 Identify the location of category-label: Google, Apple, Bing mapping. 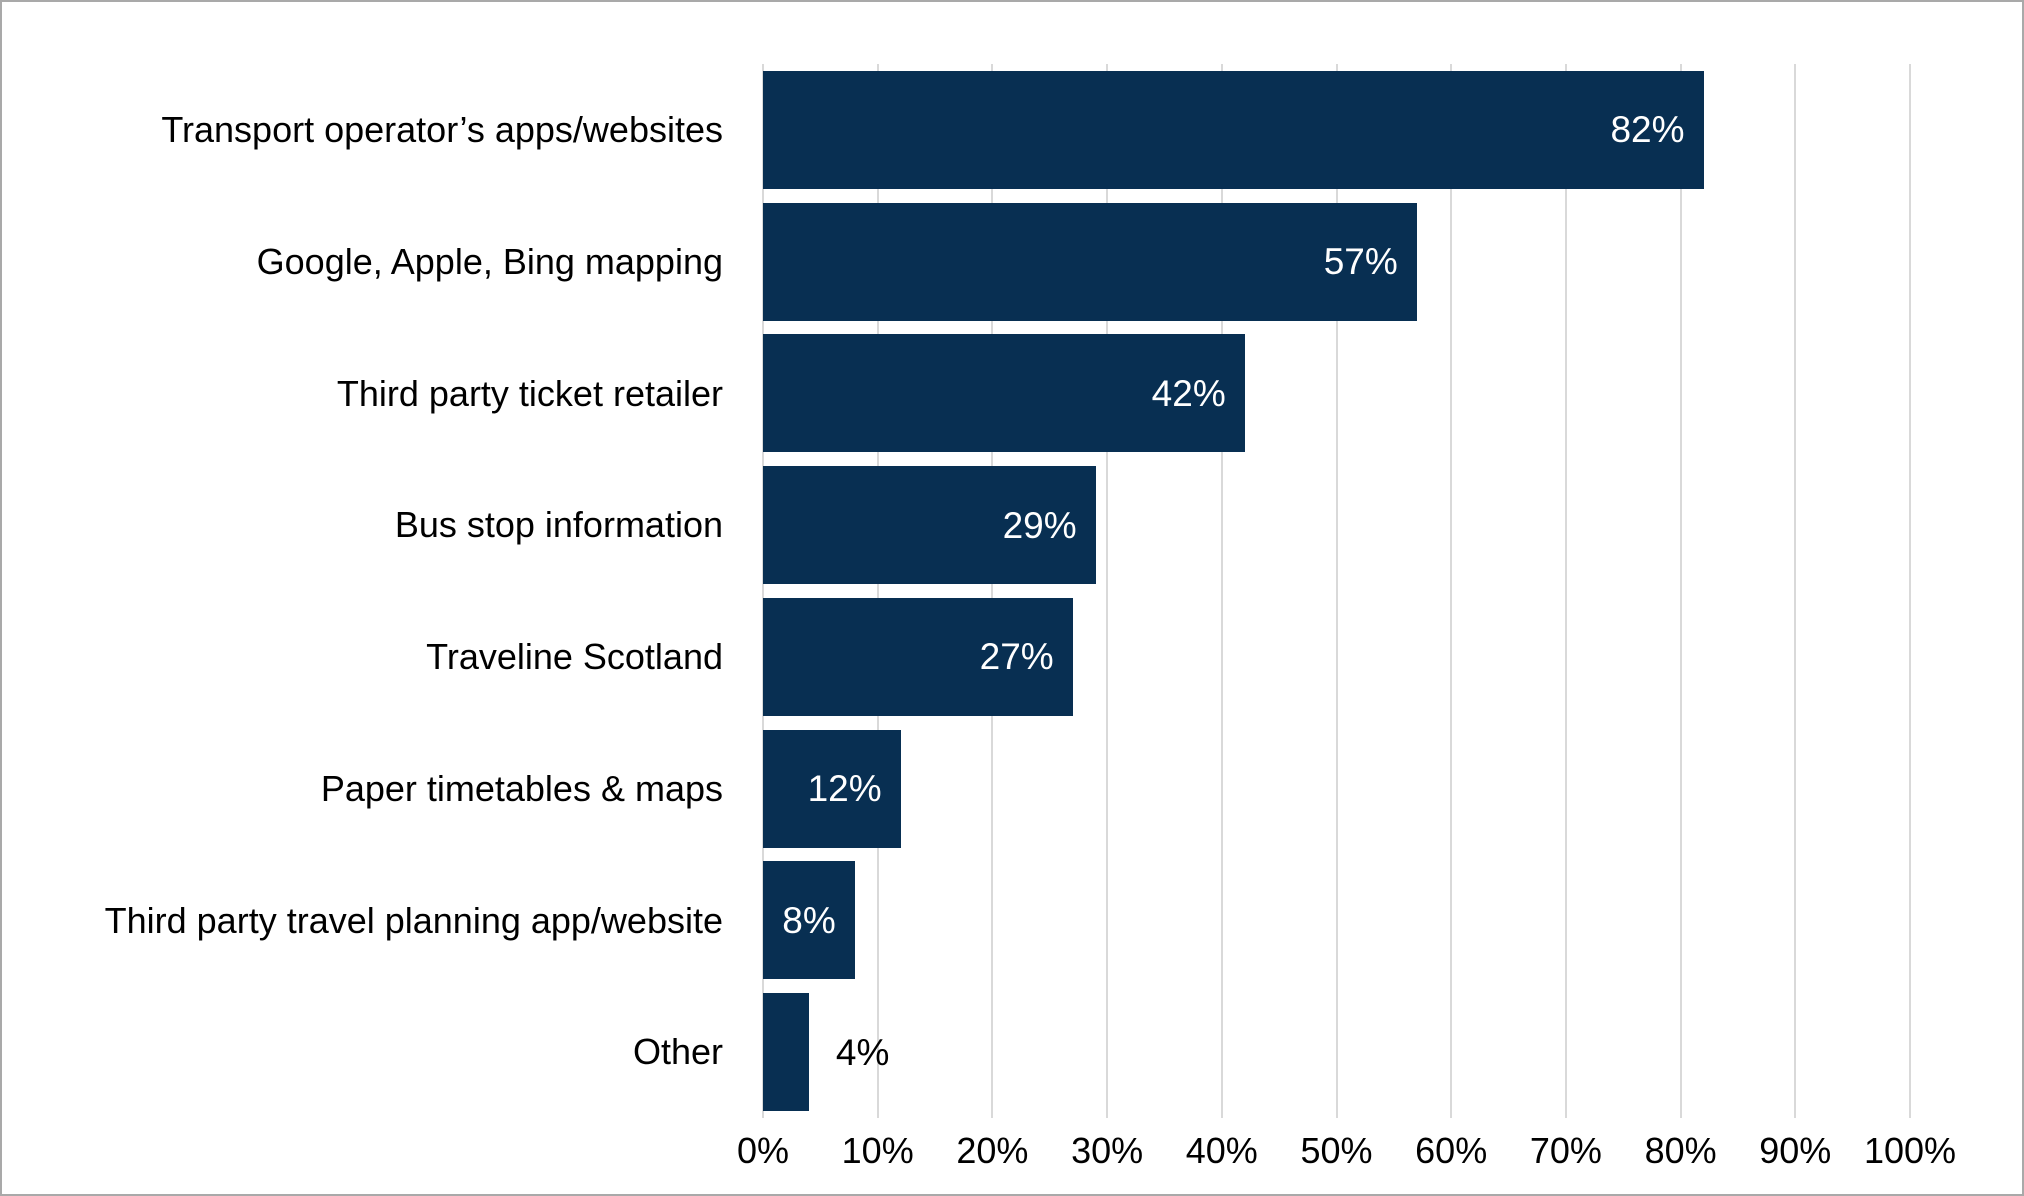
(489, 261).